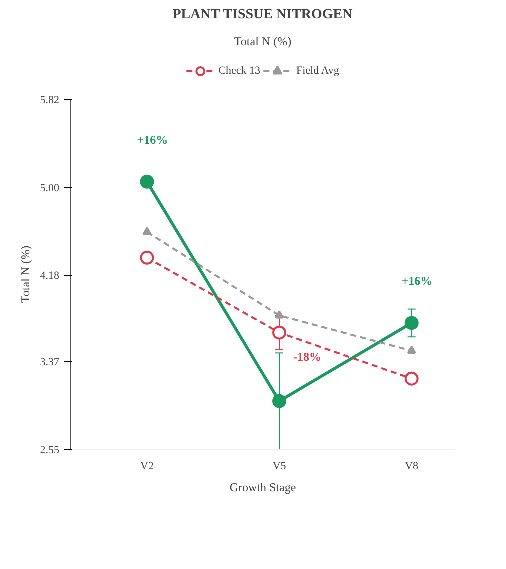  What do you see at coordinates (262, 15) in the screenshot?
I see `chart-title: PLANT TISSUE NITROGEN` at bounding box center [262, 15].